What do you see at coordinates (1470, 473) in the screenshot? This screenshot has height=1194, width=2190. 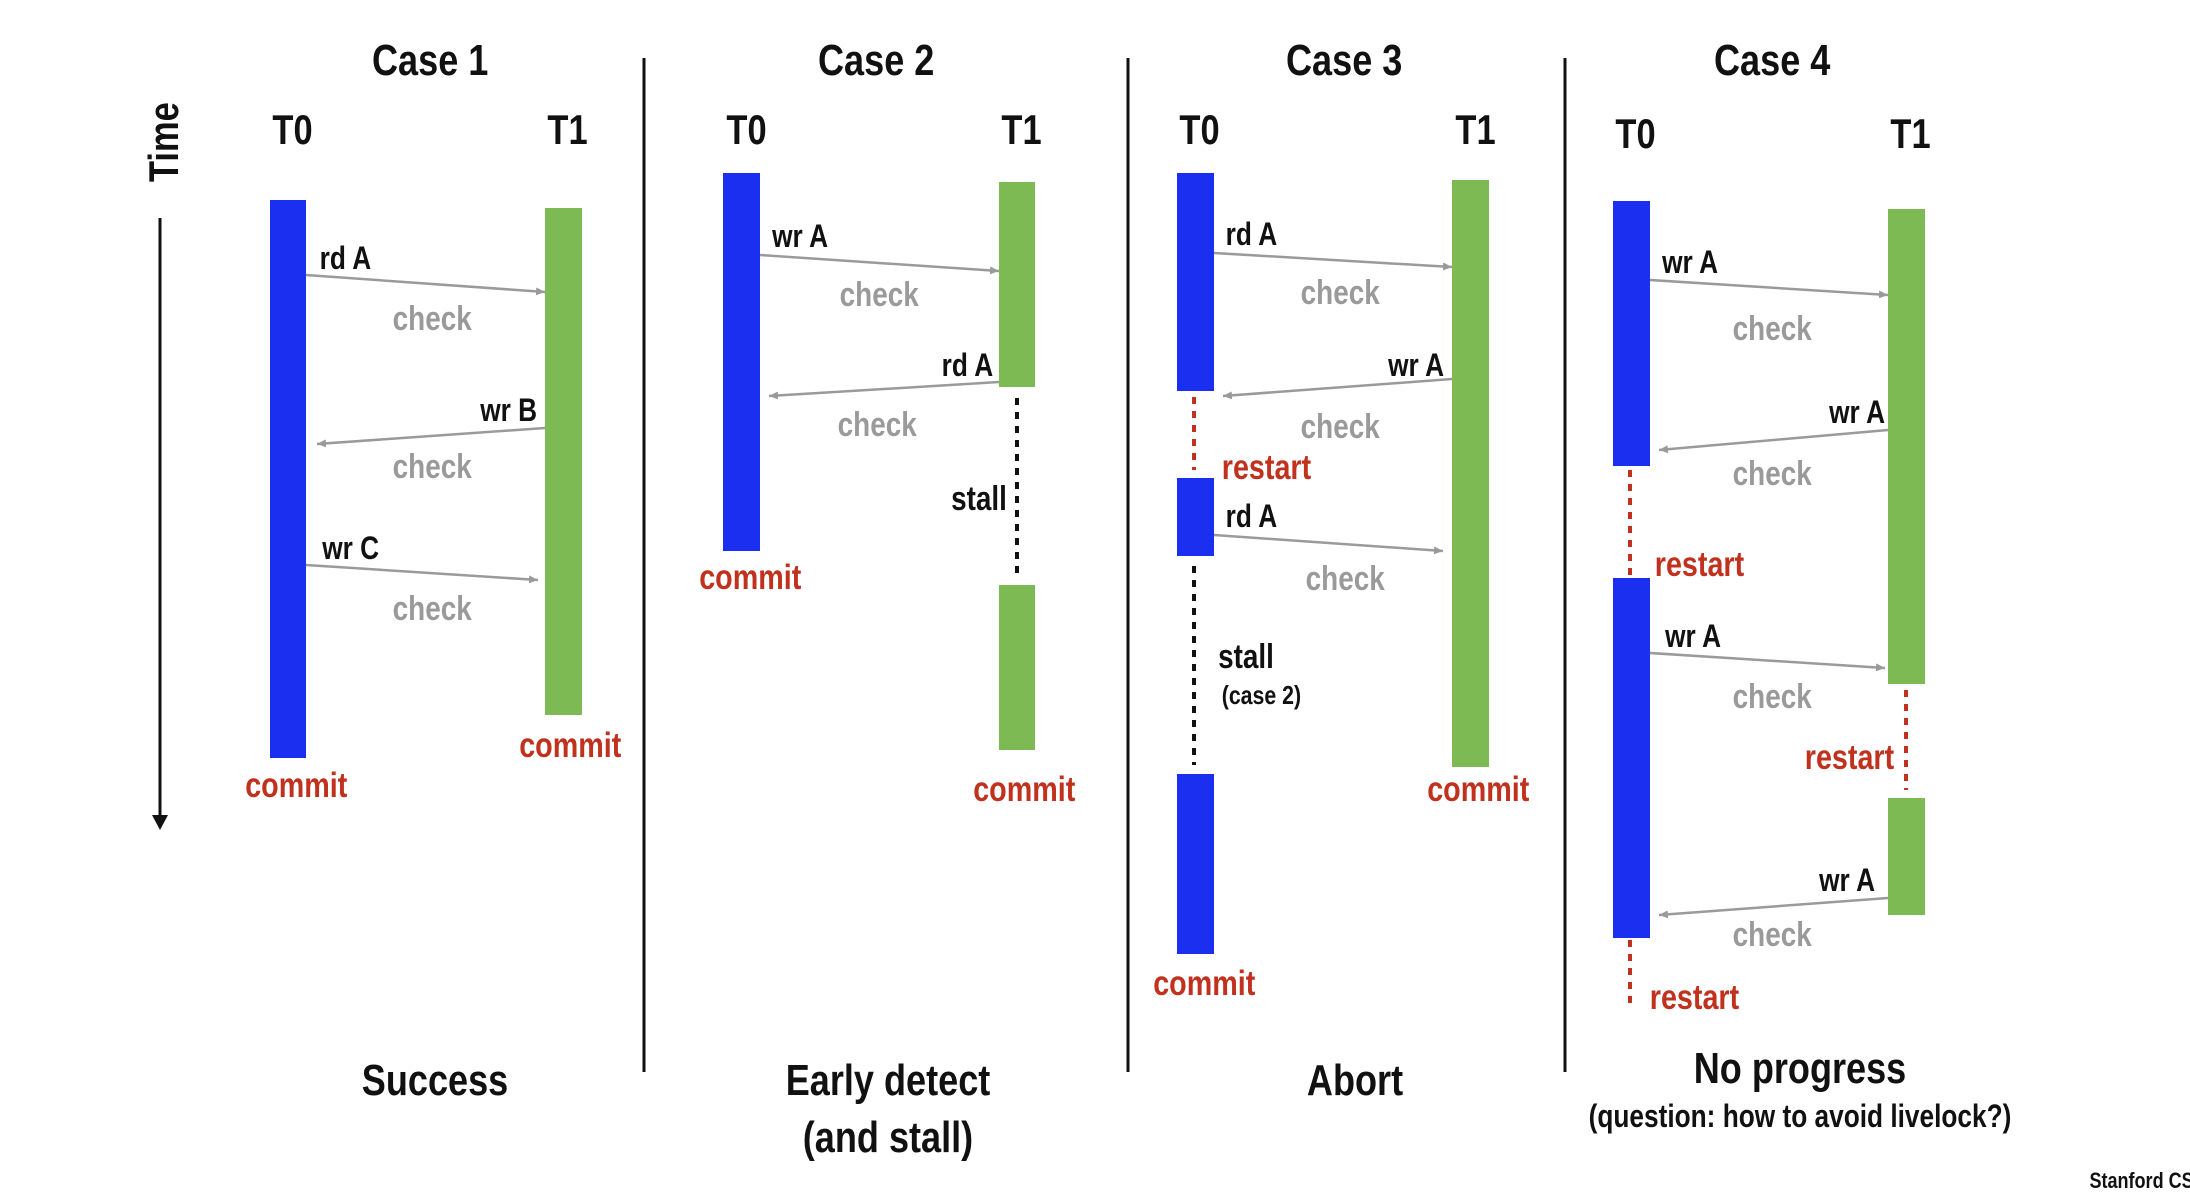 I see `case3-t1-bar` at bounding box center [1470, 473].